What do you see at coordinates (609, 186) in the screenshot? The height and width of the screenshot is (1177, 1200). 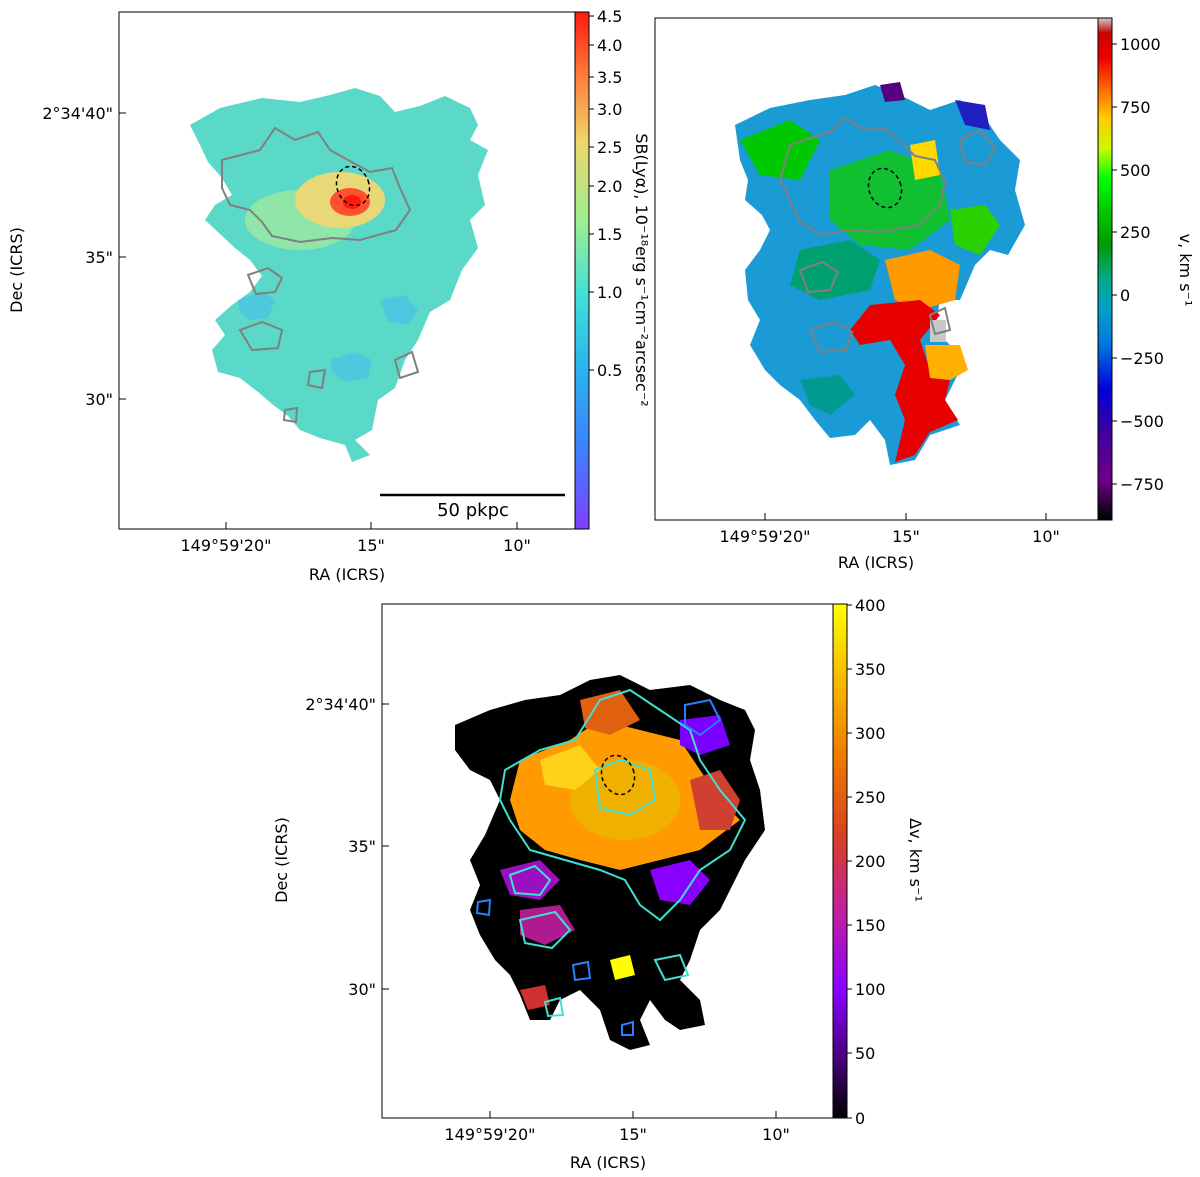 I see `colorbar-tick-label: 2.0` at bounding box center [609, 186].